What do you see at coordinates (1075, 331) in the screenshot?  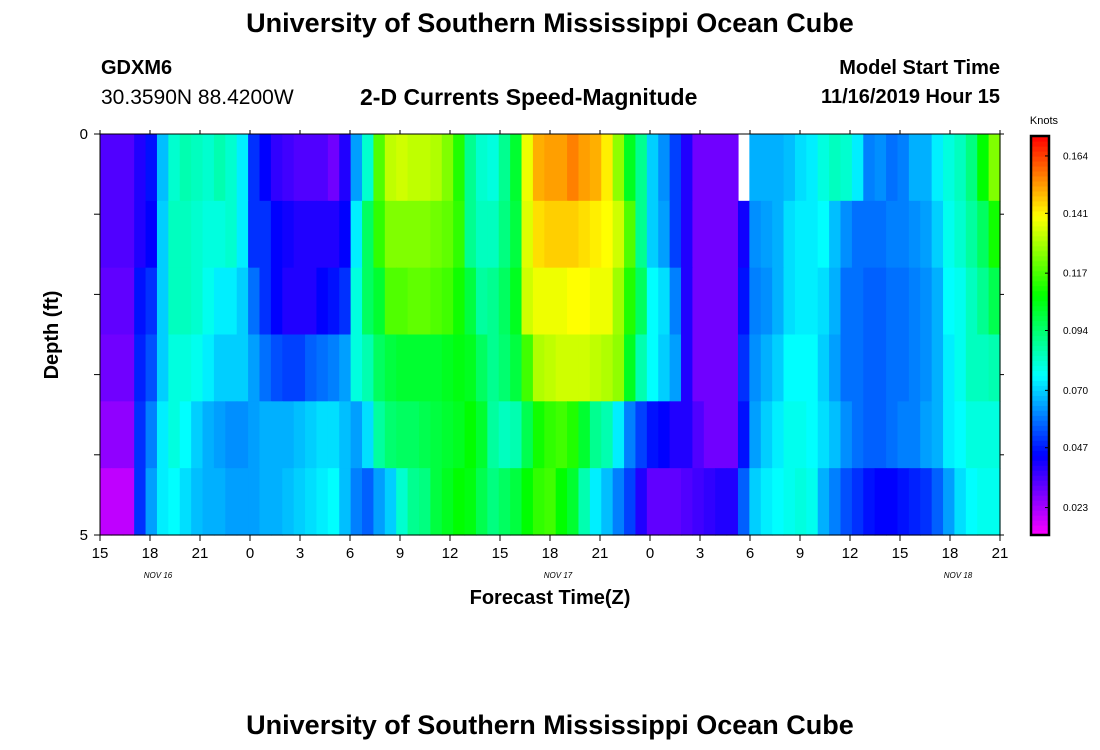 I see `colorbar-tick-label: 0.094` at bounding box center [1075, 331].